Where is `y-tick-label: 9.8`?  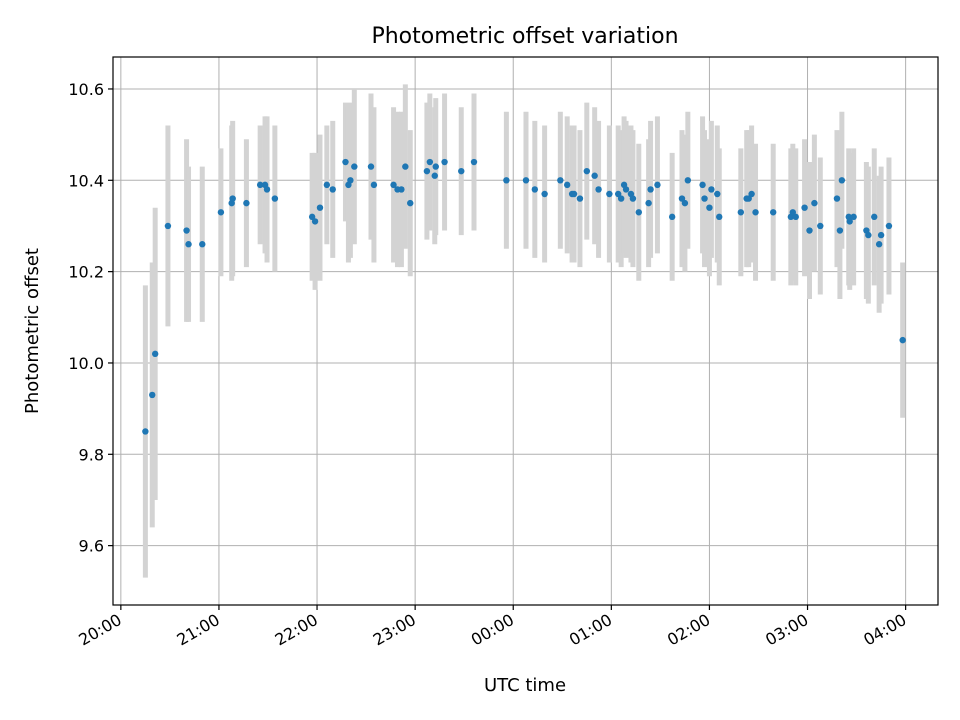
y-tick-label: 9.8 is located at coordinates (91, 454).